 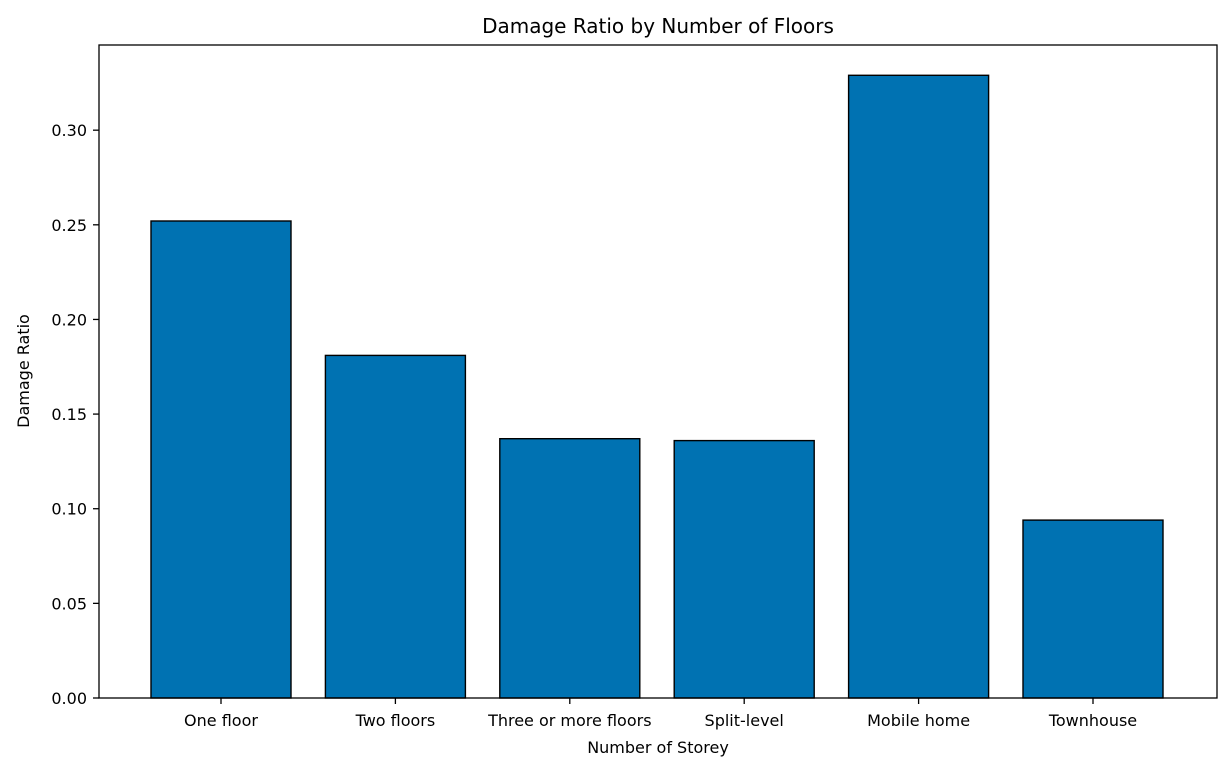 What do you see at coordinates (918, 720) in the screenshot?
I see `x-tick-label: Mobile home` at bounding box center [918, 720].